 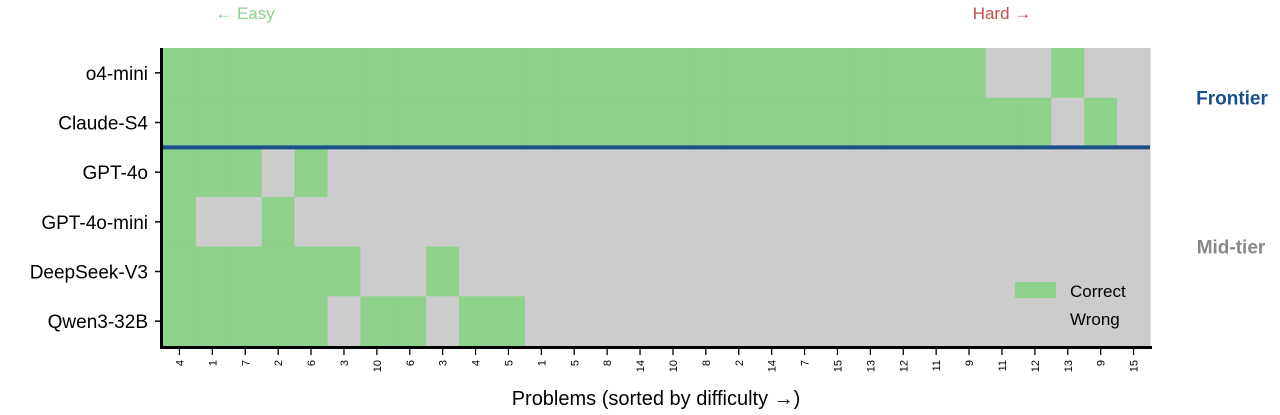 What do you see at coordinates (871, 366) in the screenshot?
I see `x-tick-label: 13` at bounding box center [871, 366].